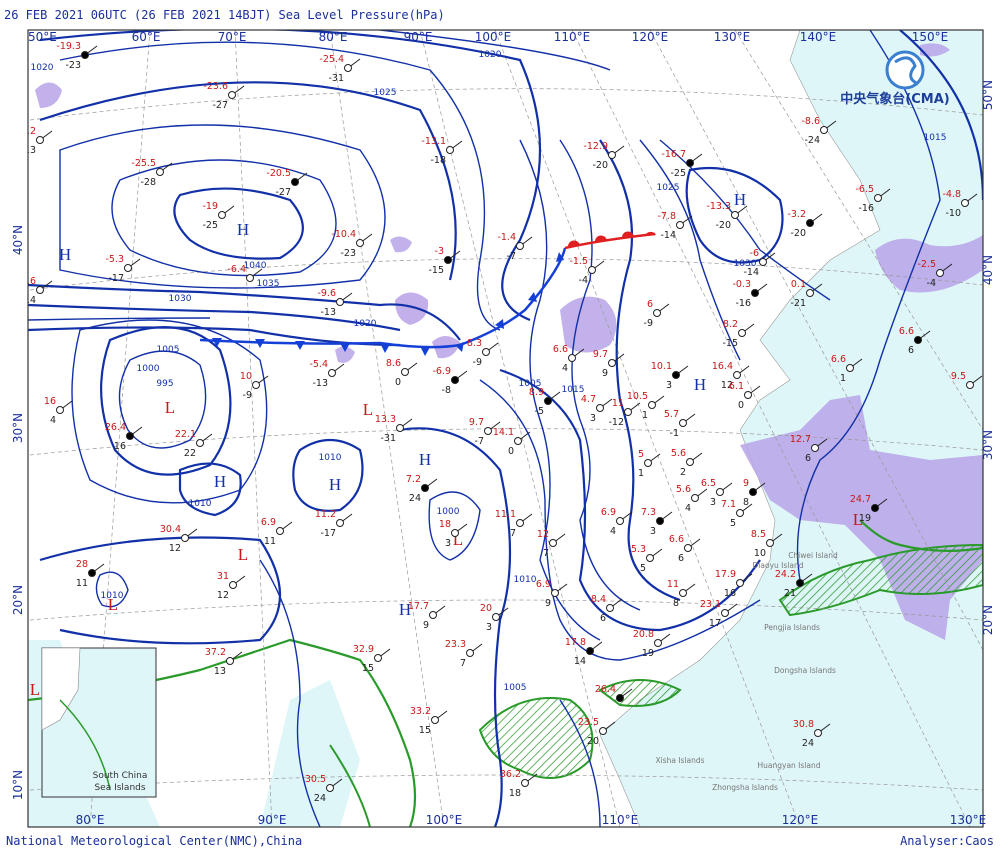  Describe the element at coordinates (911, 350) in the screenshot. I see `station-dewpoint: 6` at that location.